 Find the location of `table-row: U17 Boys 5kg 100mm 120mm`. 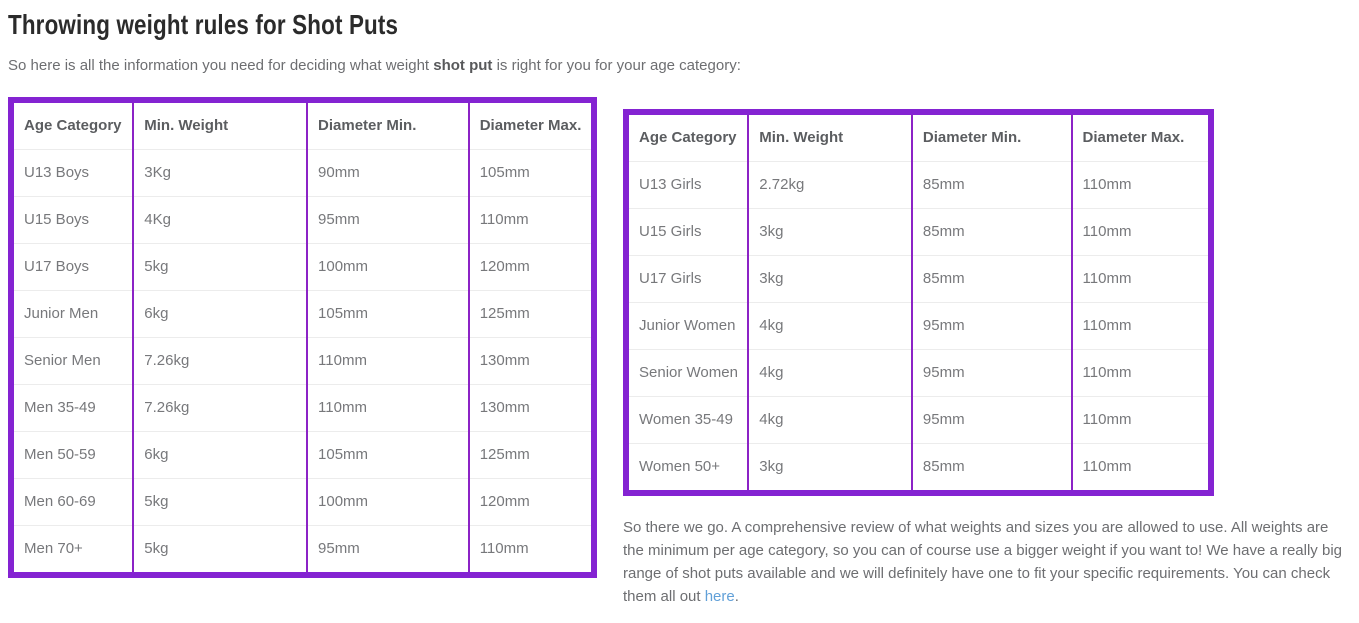

table-row: U17 Boys 5kg 100mm 120mm is located at coordinates (302, 267).